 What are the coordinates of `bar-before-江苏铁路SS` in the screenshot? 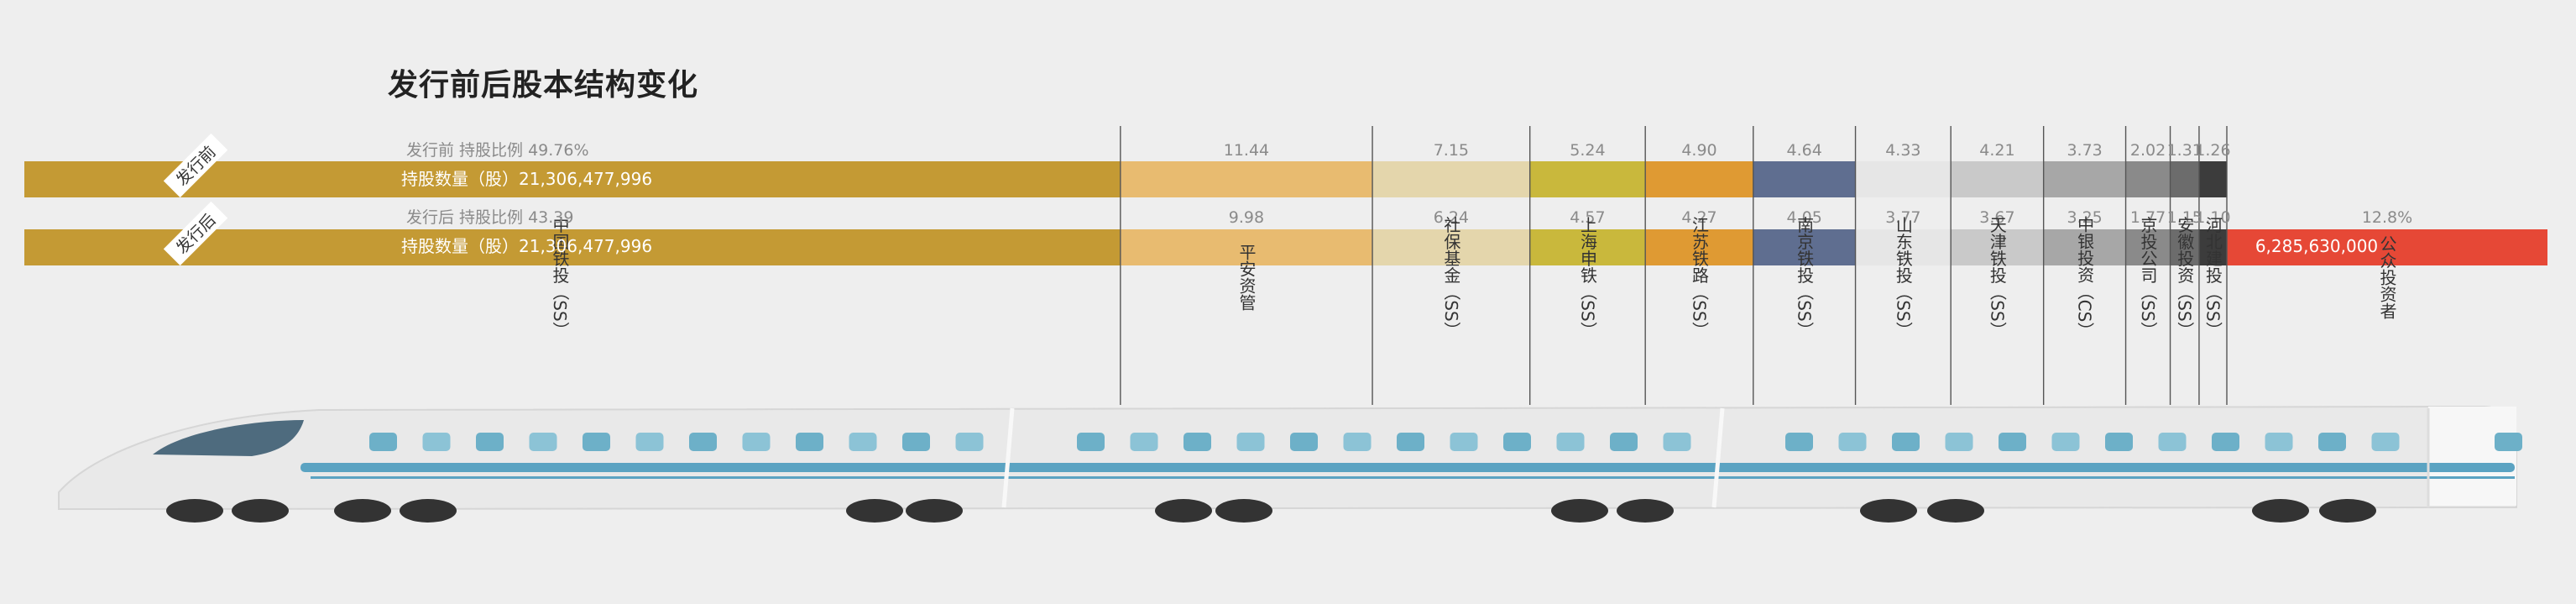 It's located at (1699, 179).